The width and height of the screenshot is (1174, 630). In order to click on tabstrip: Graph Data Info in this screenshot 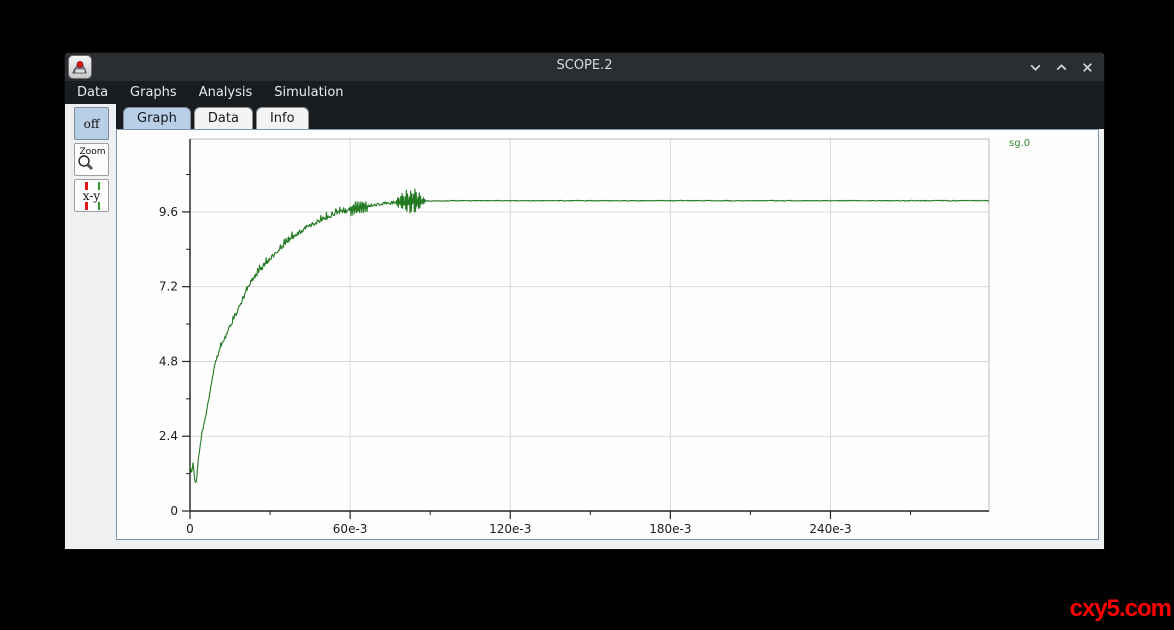, I will do `click(610, 116)`.